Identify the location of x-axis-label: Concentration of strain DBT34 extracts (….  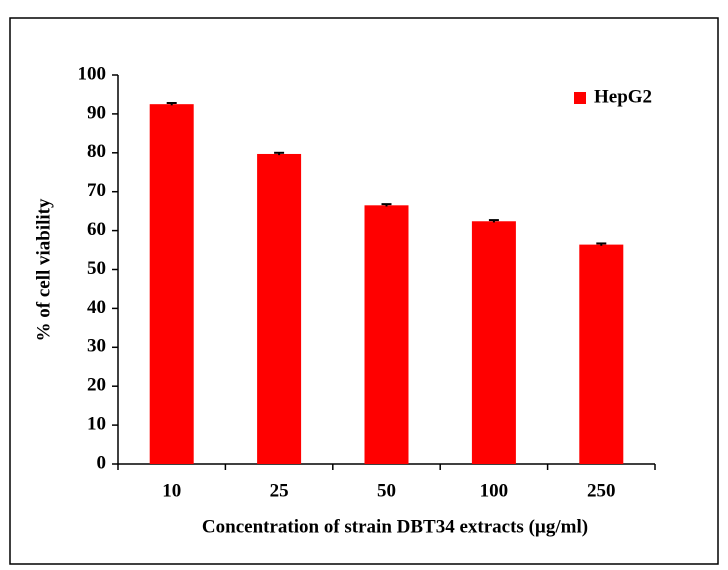
(395, 526).